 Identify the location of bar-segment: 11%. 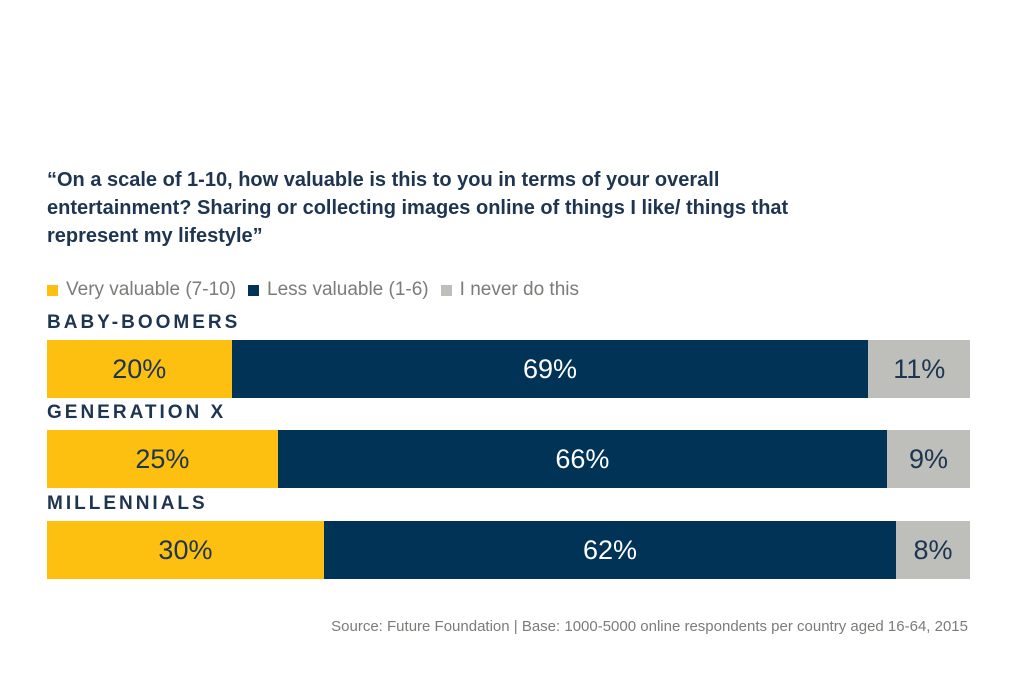
(919, 369).